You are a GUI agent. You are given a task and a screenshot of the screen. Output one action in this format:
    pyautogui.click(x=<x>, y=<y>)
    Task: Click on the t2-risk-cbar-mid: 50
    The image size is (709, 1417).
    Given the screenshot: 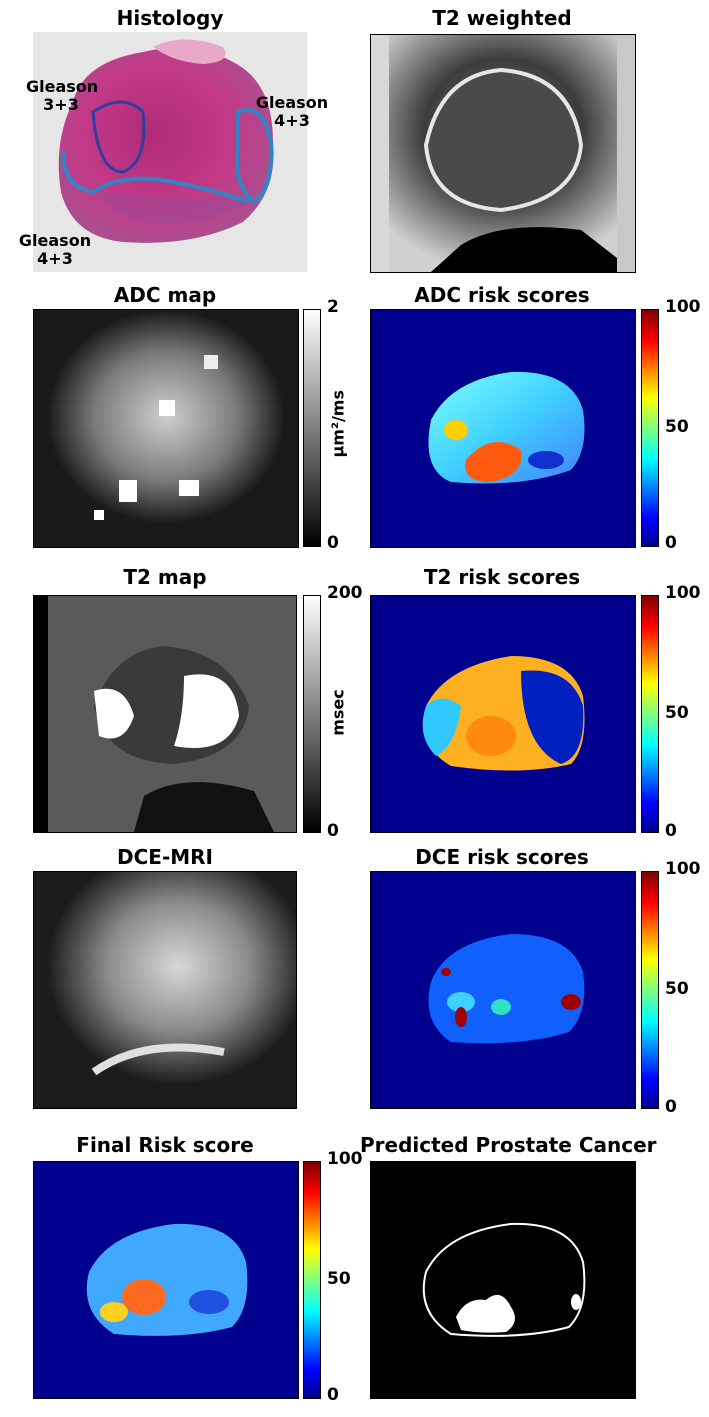 What is the action you would take?
    pyautogui.click(x=677, y=713)
    